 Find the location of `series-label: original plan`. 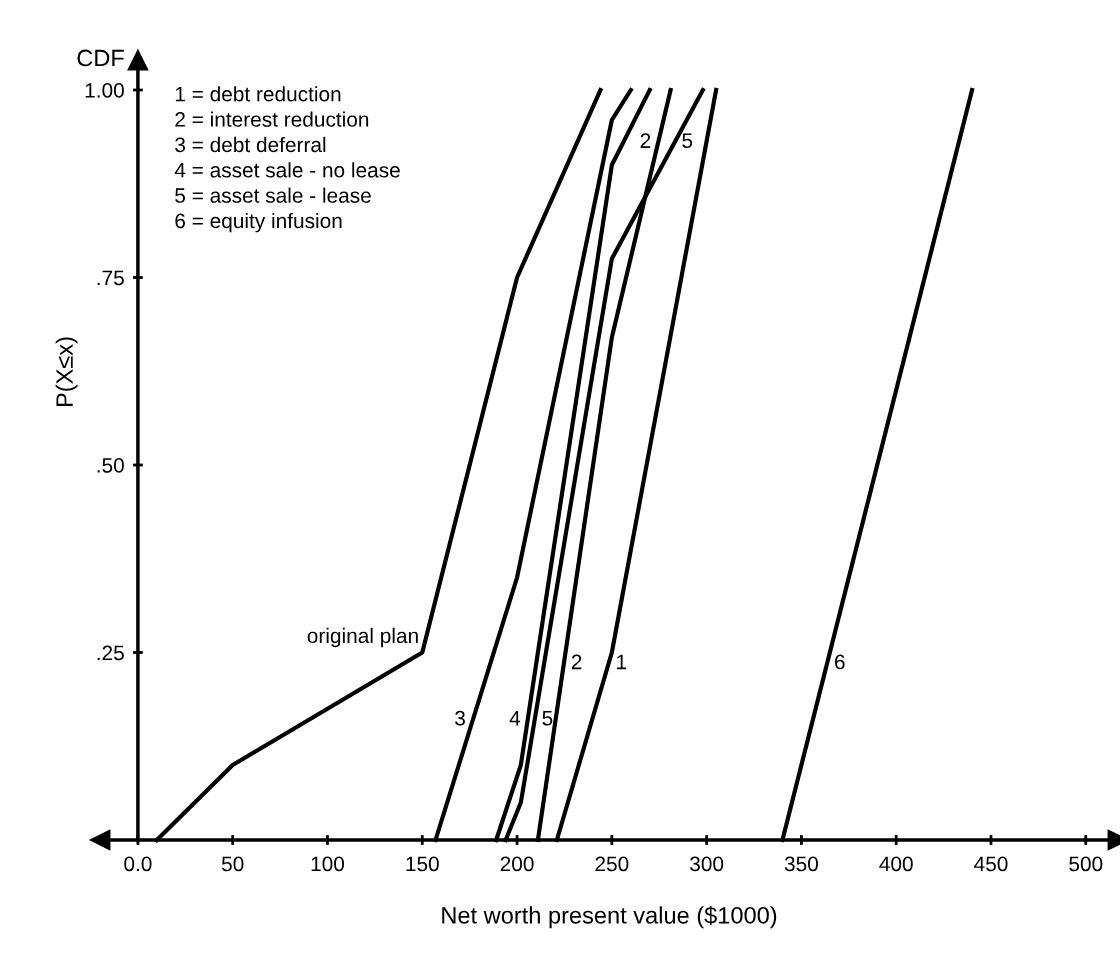

series-label: original plan is located at coordinates (362, 637).